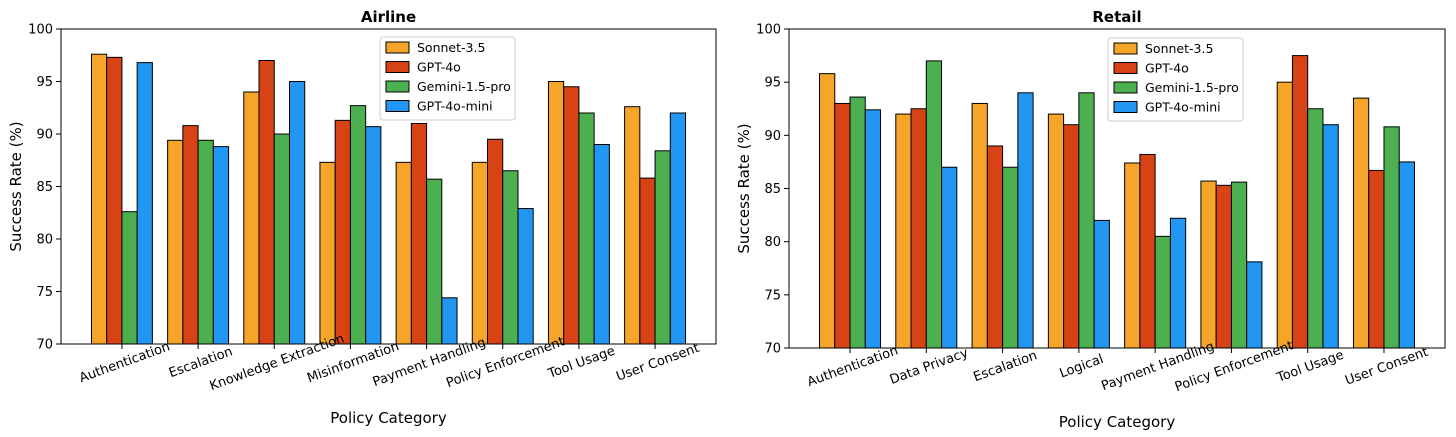  What do you see at coordinates (929, 366) in the screenshot?
I see `x-tick-label-data-privacy: Data Privacy` at bounding box center [929, 366].